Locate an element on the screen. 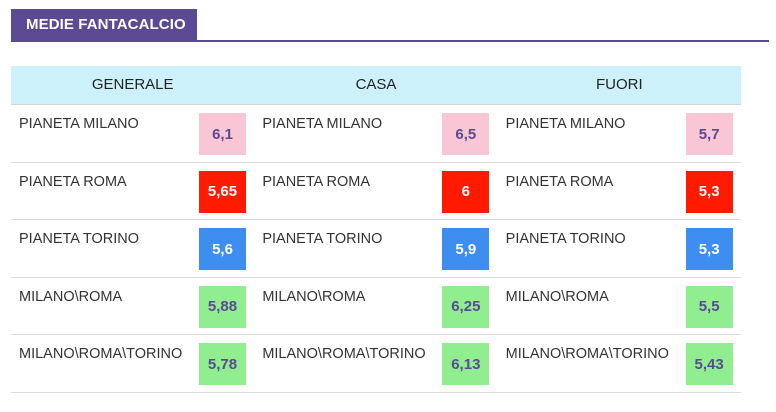 Image resolution: width=776 pixels, height=412 pixels. table-cell: PIANETA TORINO 5,3 is located at coordinates (619, 248).